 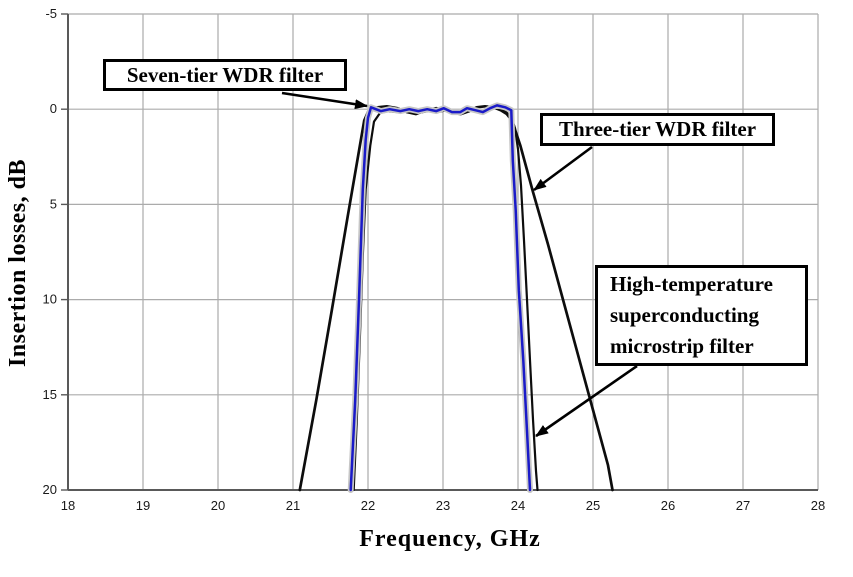 I want to click on annotation-seven-tier-wdr-filter: Seven-tier WDR filter, so click(x=225, y=75).